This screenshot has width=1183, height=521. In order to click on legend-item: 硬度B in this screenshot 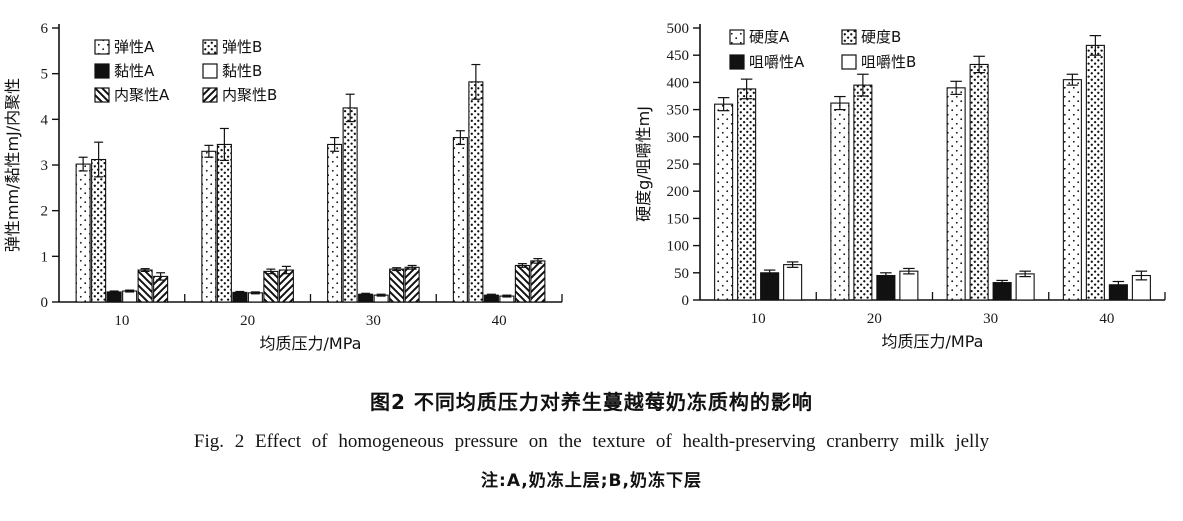, I will do `click(871, 37)`.